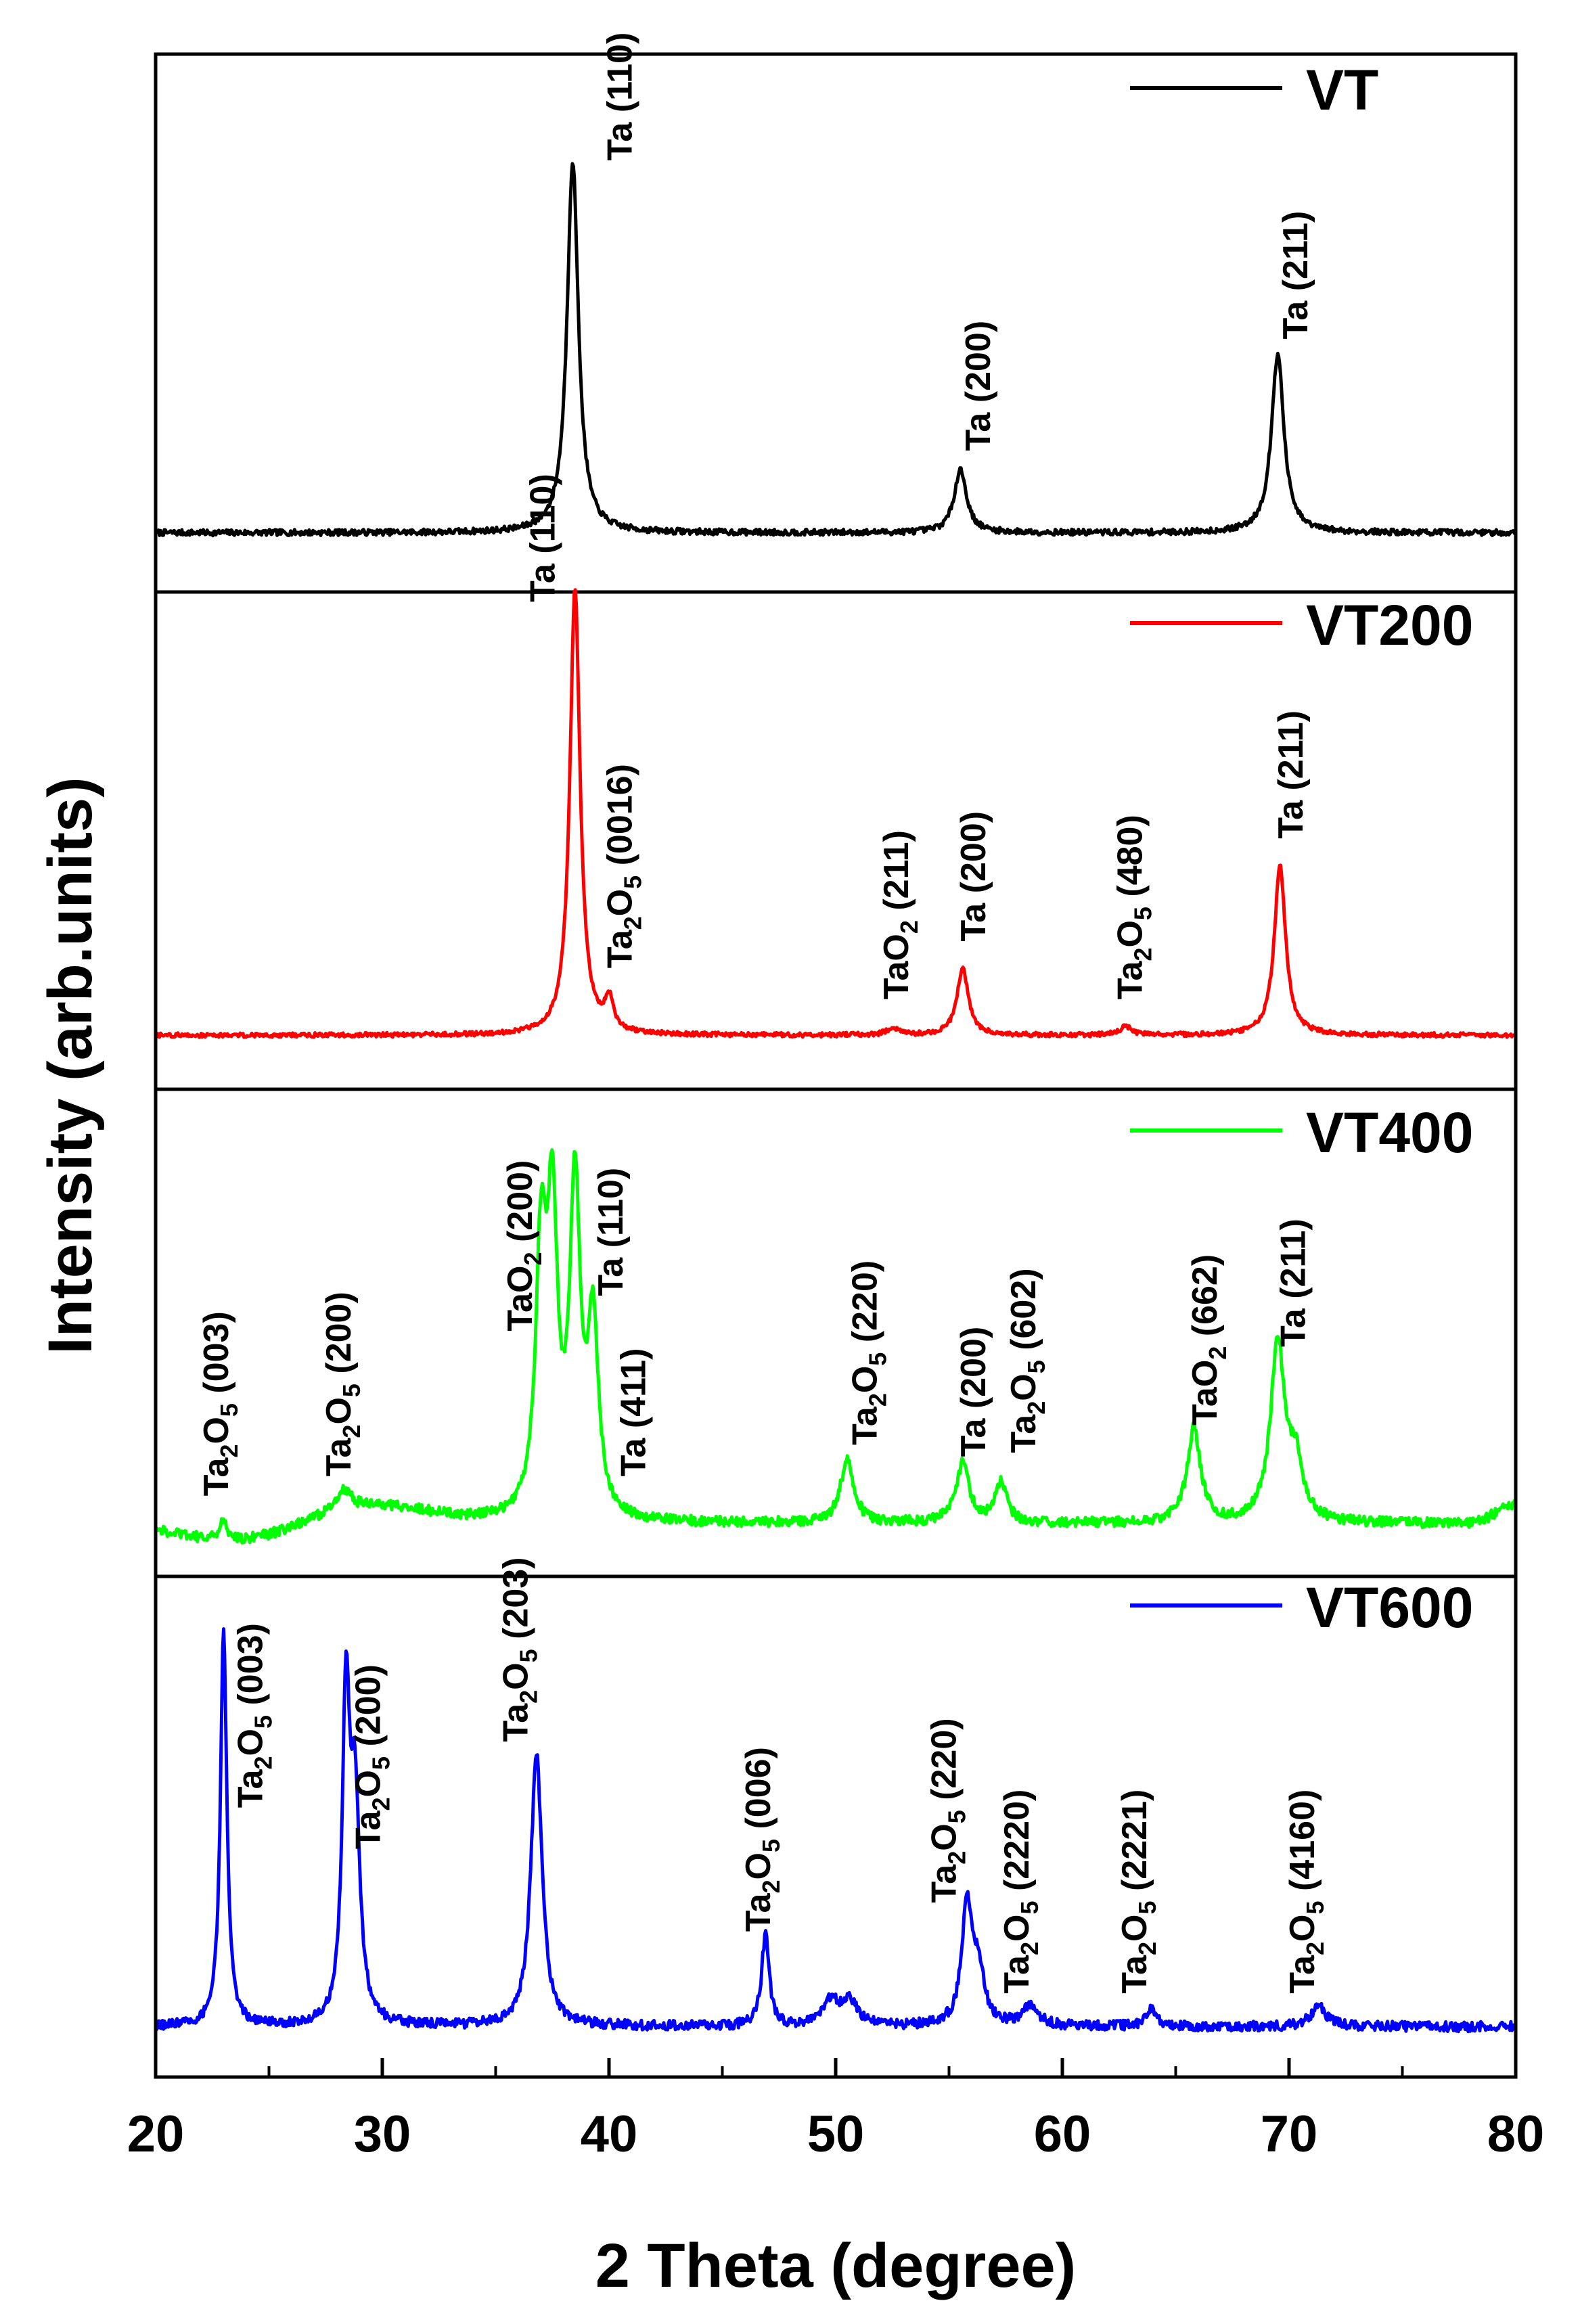 This screenshot has height=2324, width=1580. What do you see at coordinates (836, 2134) in the screenshot?
I see `x-tick-label: 50` at bounding box center [836, 2134].